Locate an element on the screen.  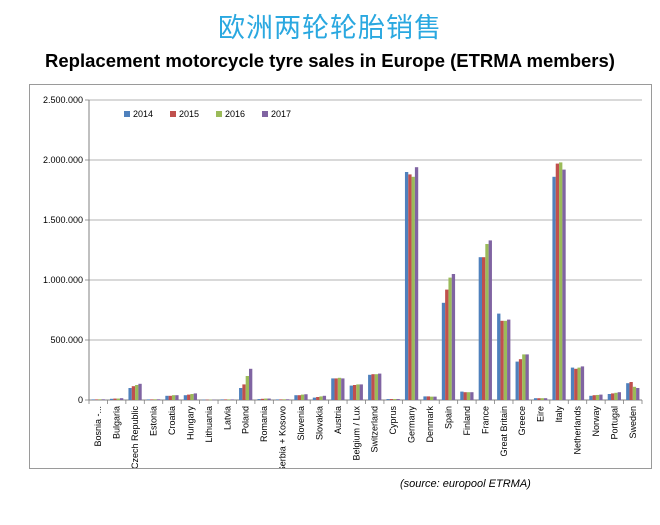
chinese-title: 欧洲两轮轮胎销售 is located at coordinates (330, 28).